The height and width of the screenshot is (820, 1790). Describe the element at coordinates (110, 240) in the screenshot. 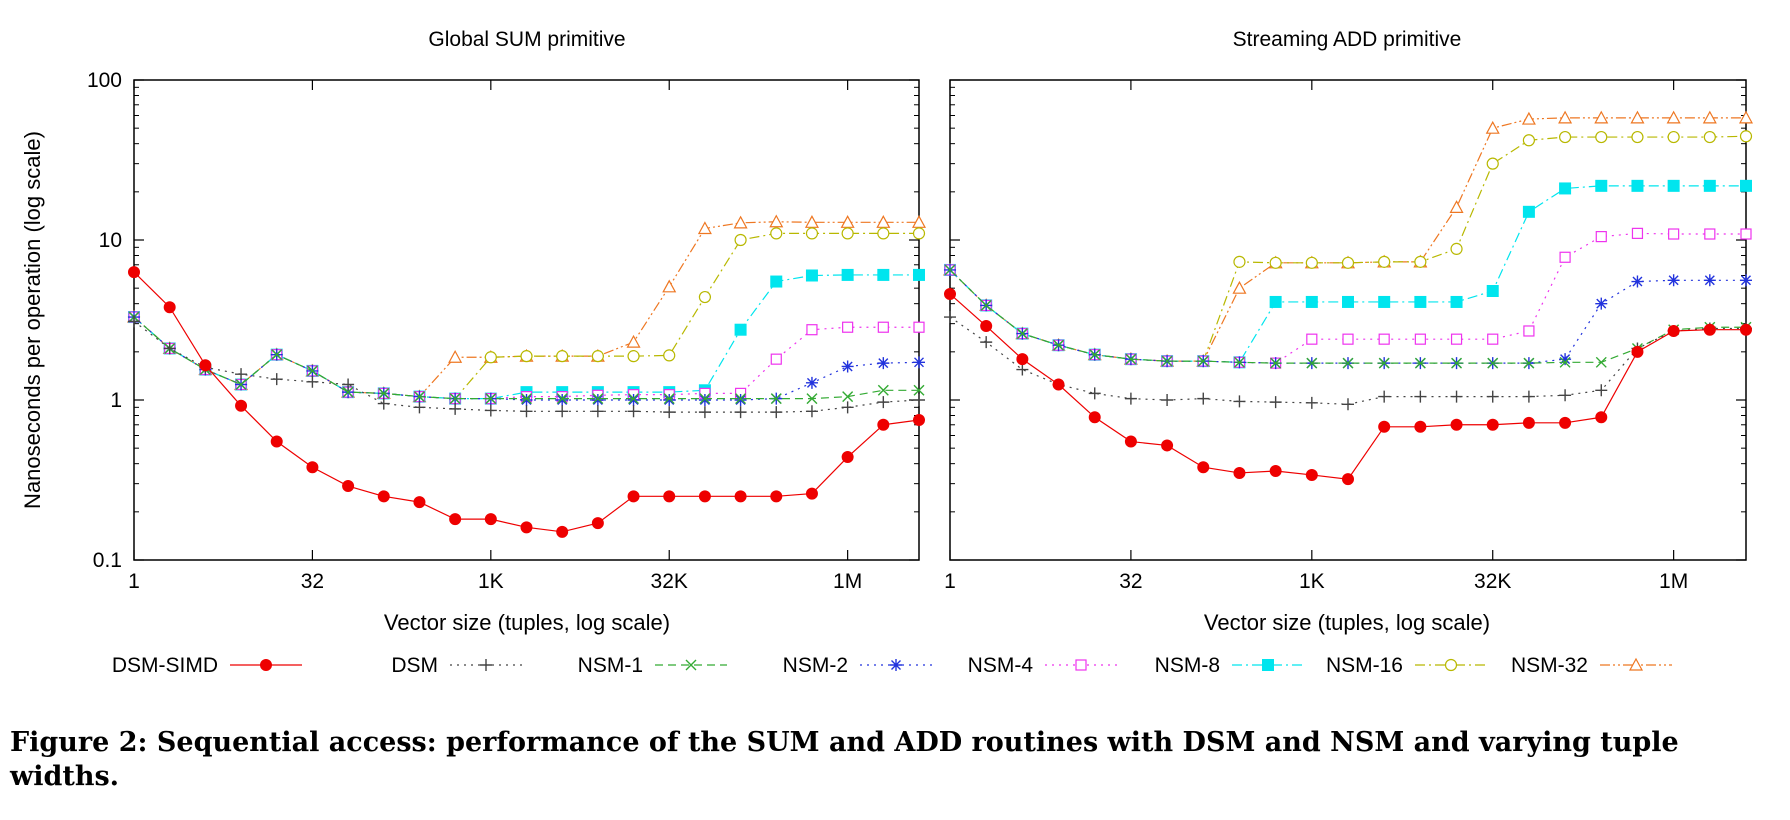

I see `y-tick-label: 10` at that location.